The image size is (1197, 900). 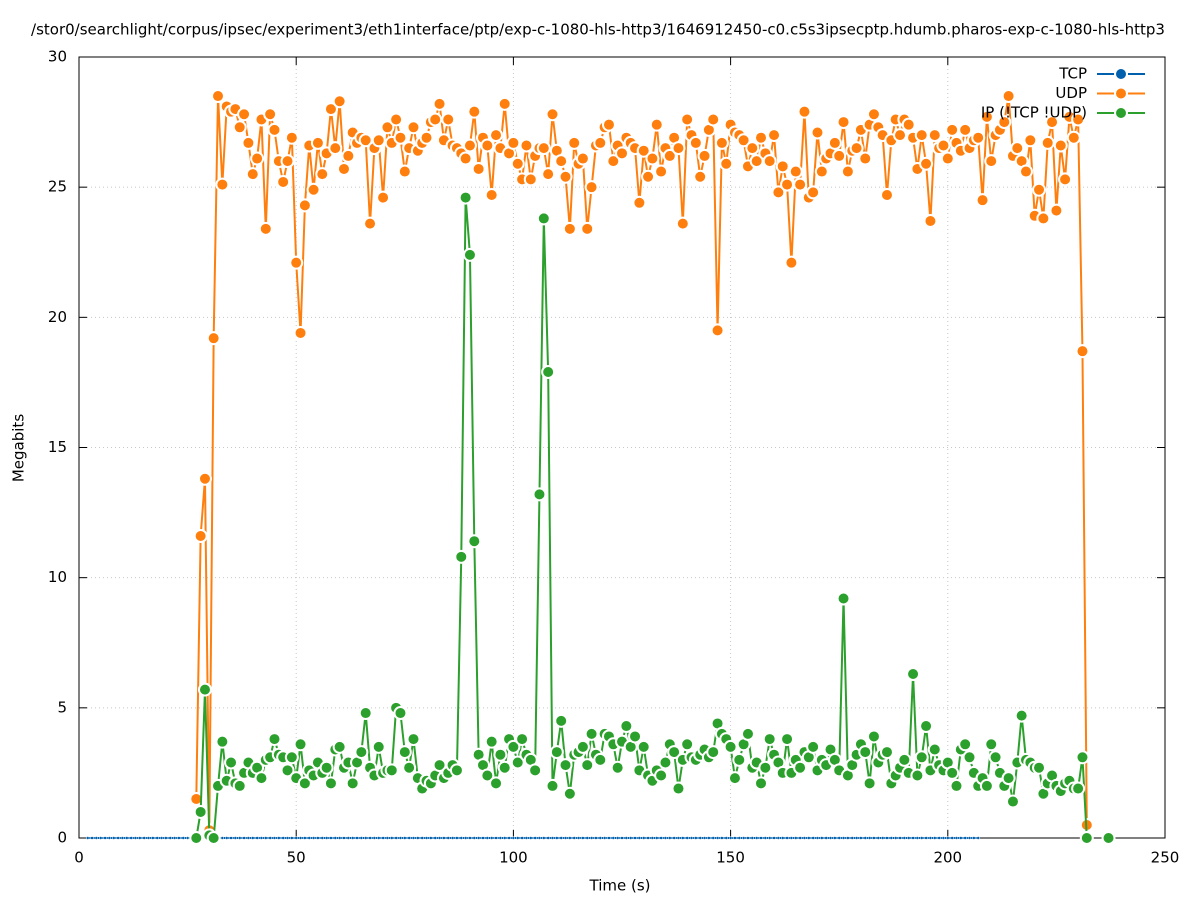 I want to click on x-tick-label: 200, so click(x=947, y=858).